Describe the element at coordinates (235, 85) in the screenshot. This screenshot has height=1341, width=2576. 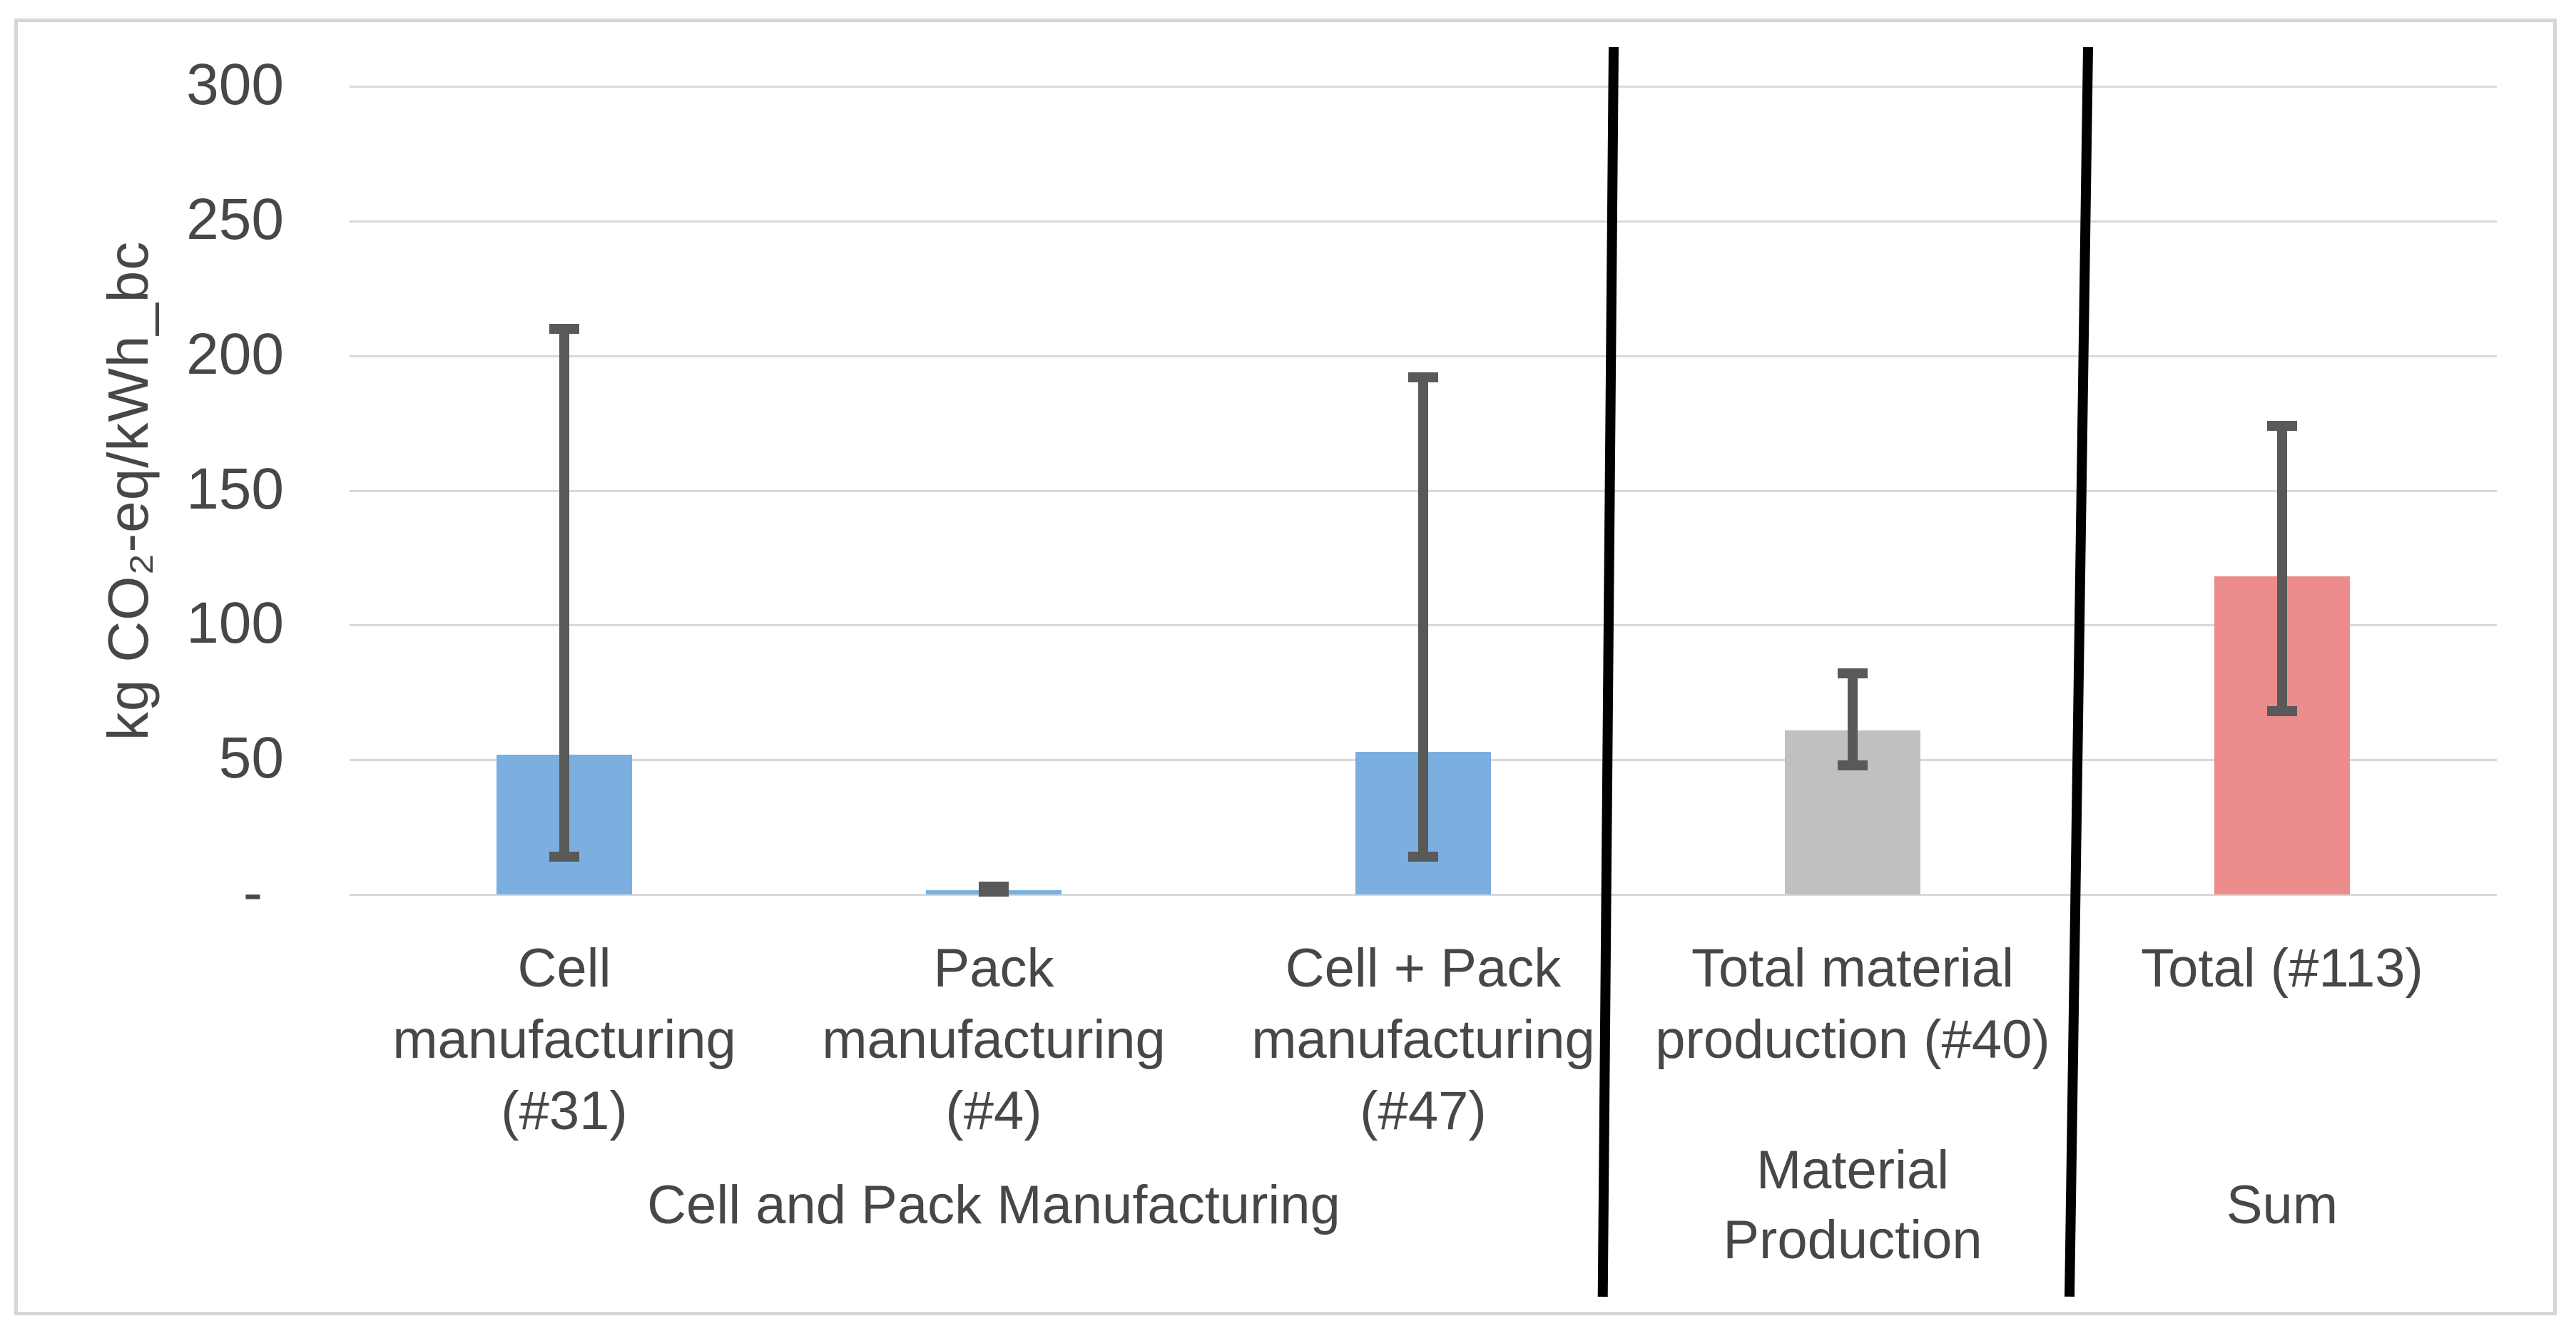
I see `y-tick-label-300: 300` at that location.